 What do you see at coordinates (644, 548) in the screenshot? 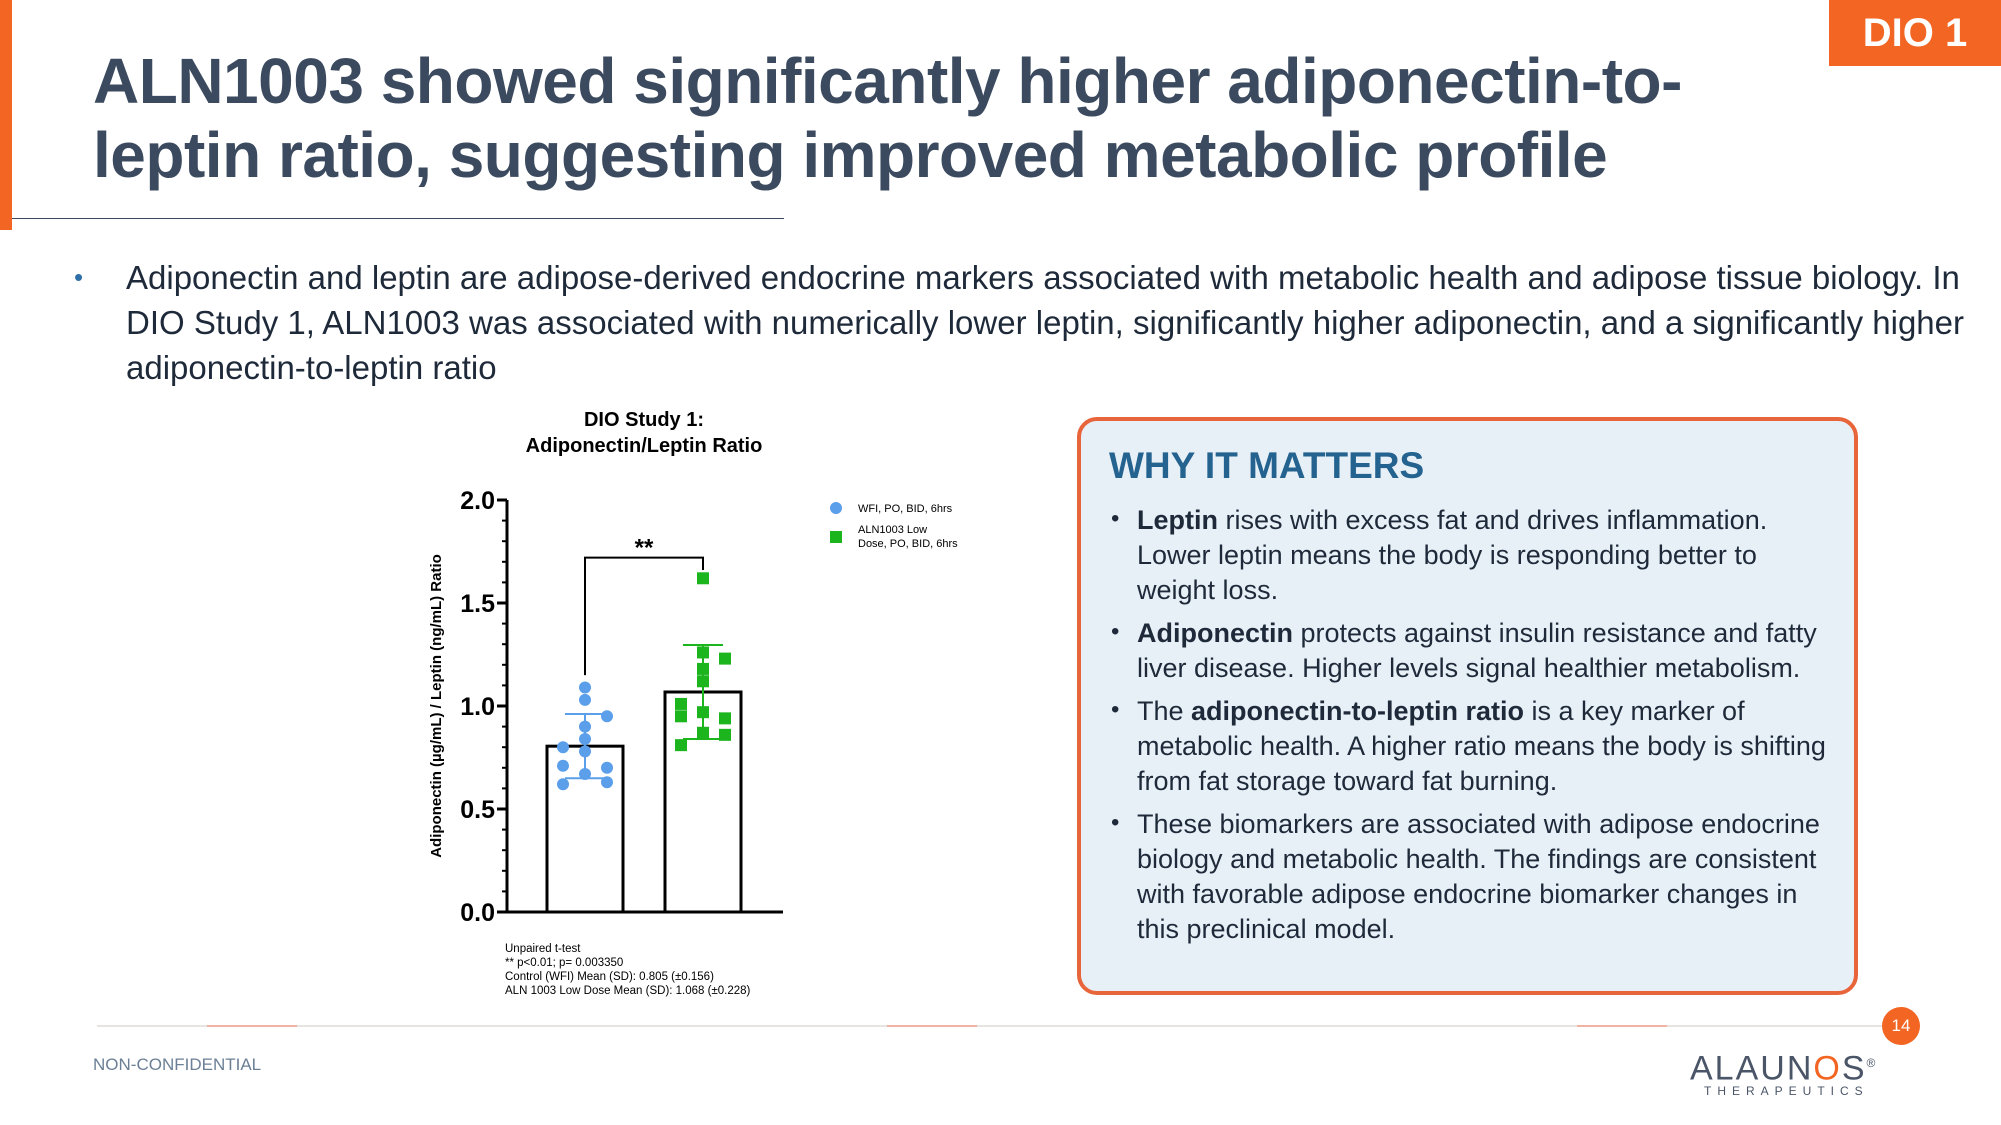
I see `significance-label: **` at bounding box center [644, 548].